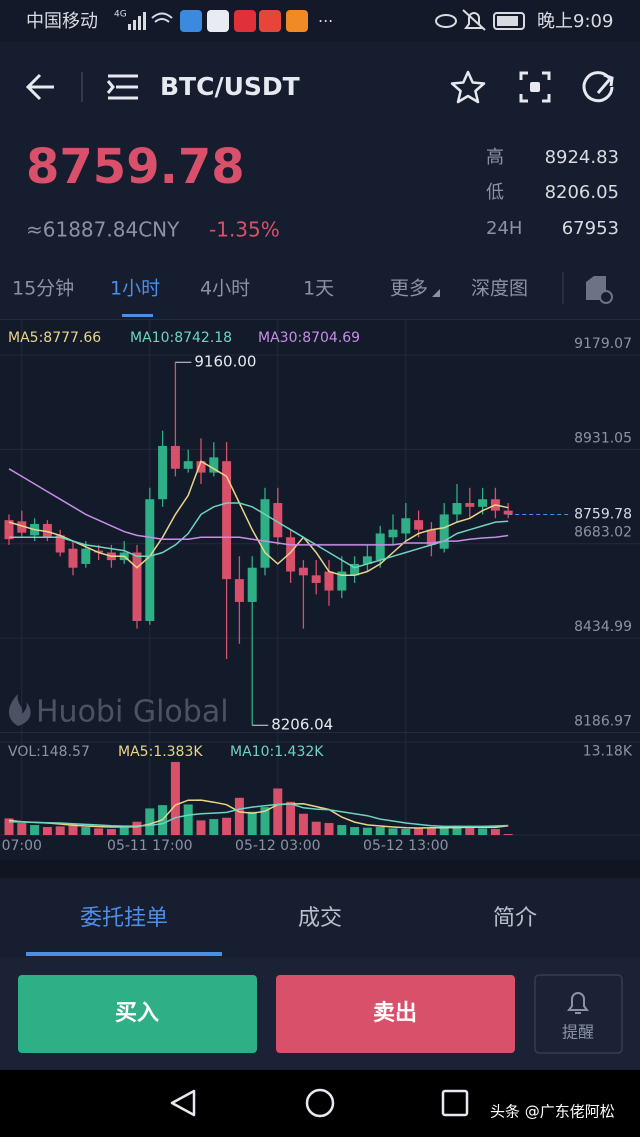 This screenshot has width=640, height=1137. Describe the element at coordinates (183, 1103) in the screenshot. I see `nav-back` at that location.